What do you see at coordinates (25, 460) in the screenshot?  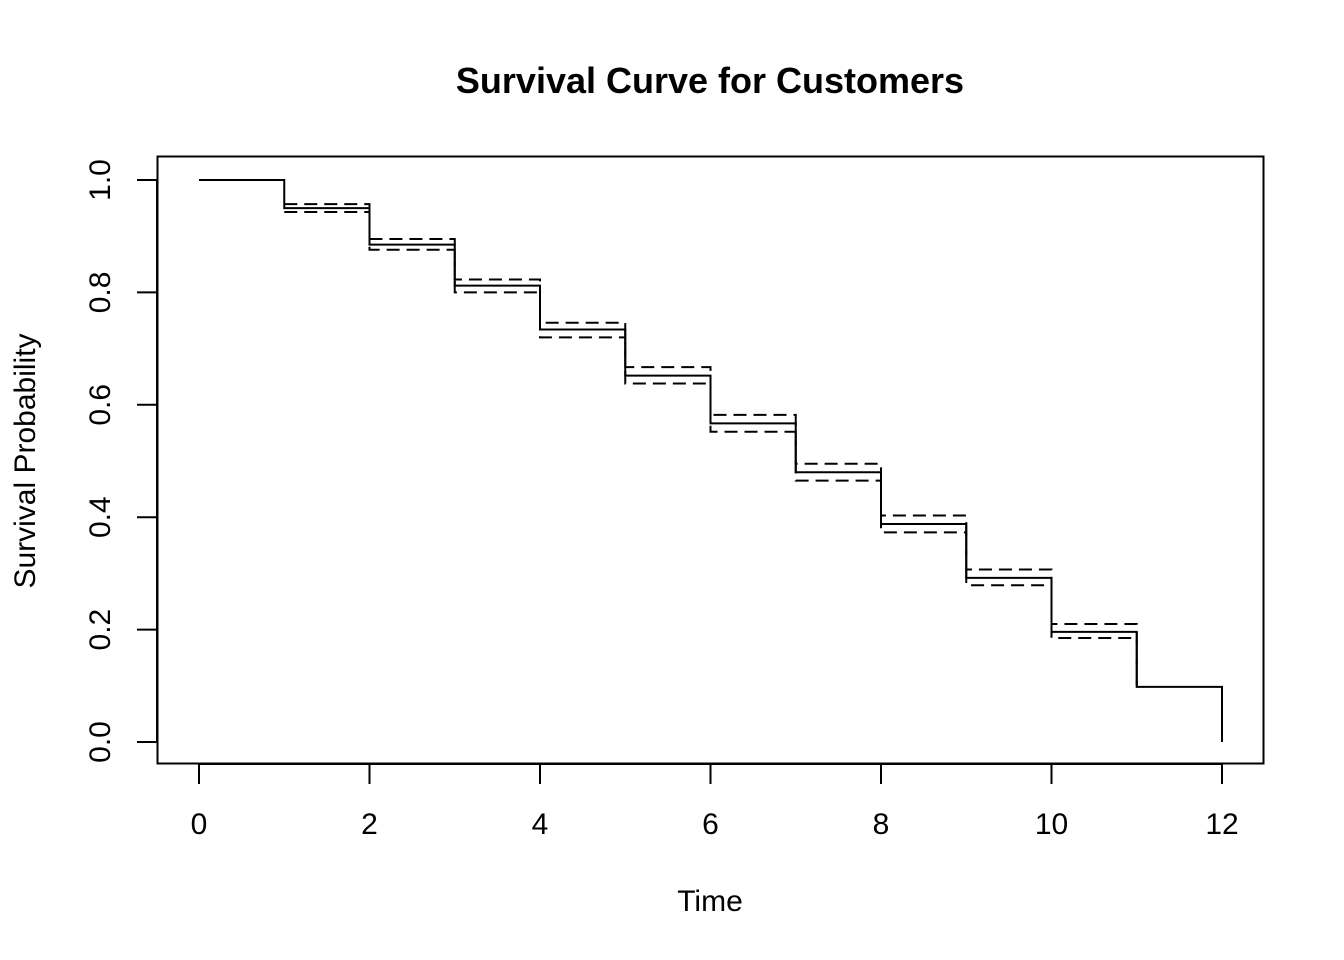 I see `y-axis-label: Survival Probability` at bounding box center [25, 460].